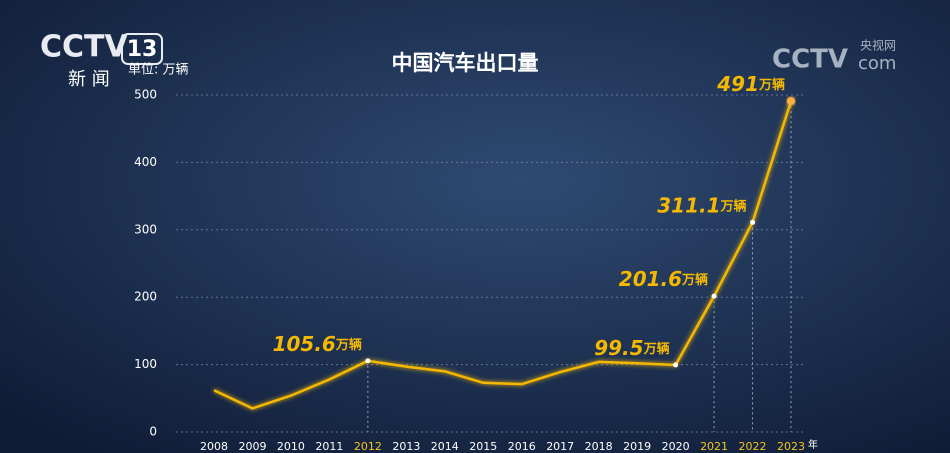  Describe the element at coordinates (406, 446) in the screenshot. I see `x-tick-label: 2013` at that location.